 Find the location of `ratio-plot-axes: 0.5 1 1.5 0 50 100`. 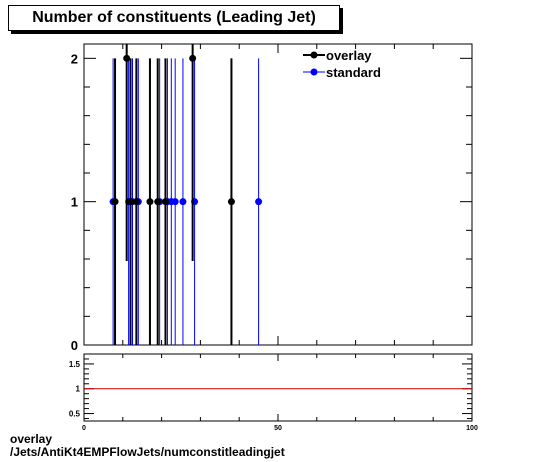

ratio-plot-axes: 0.5 1 1.5 0 50 100 is located at coordinates (273, 393).